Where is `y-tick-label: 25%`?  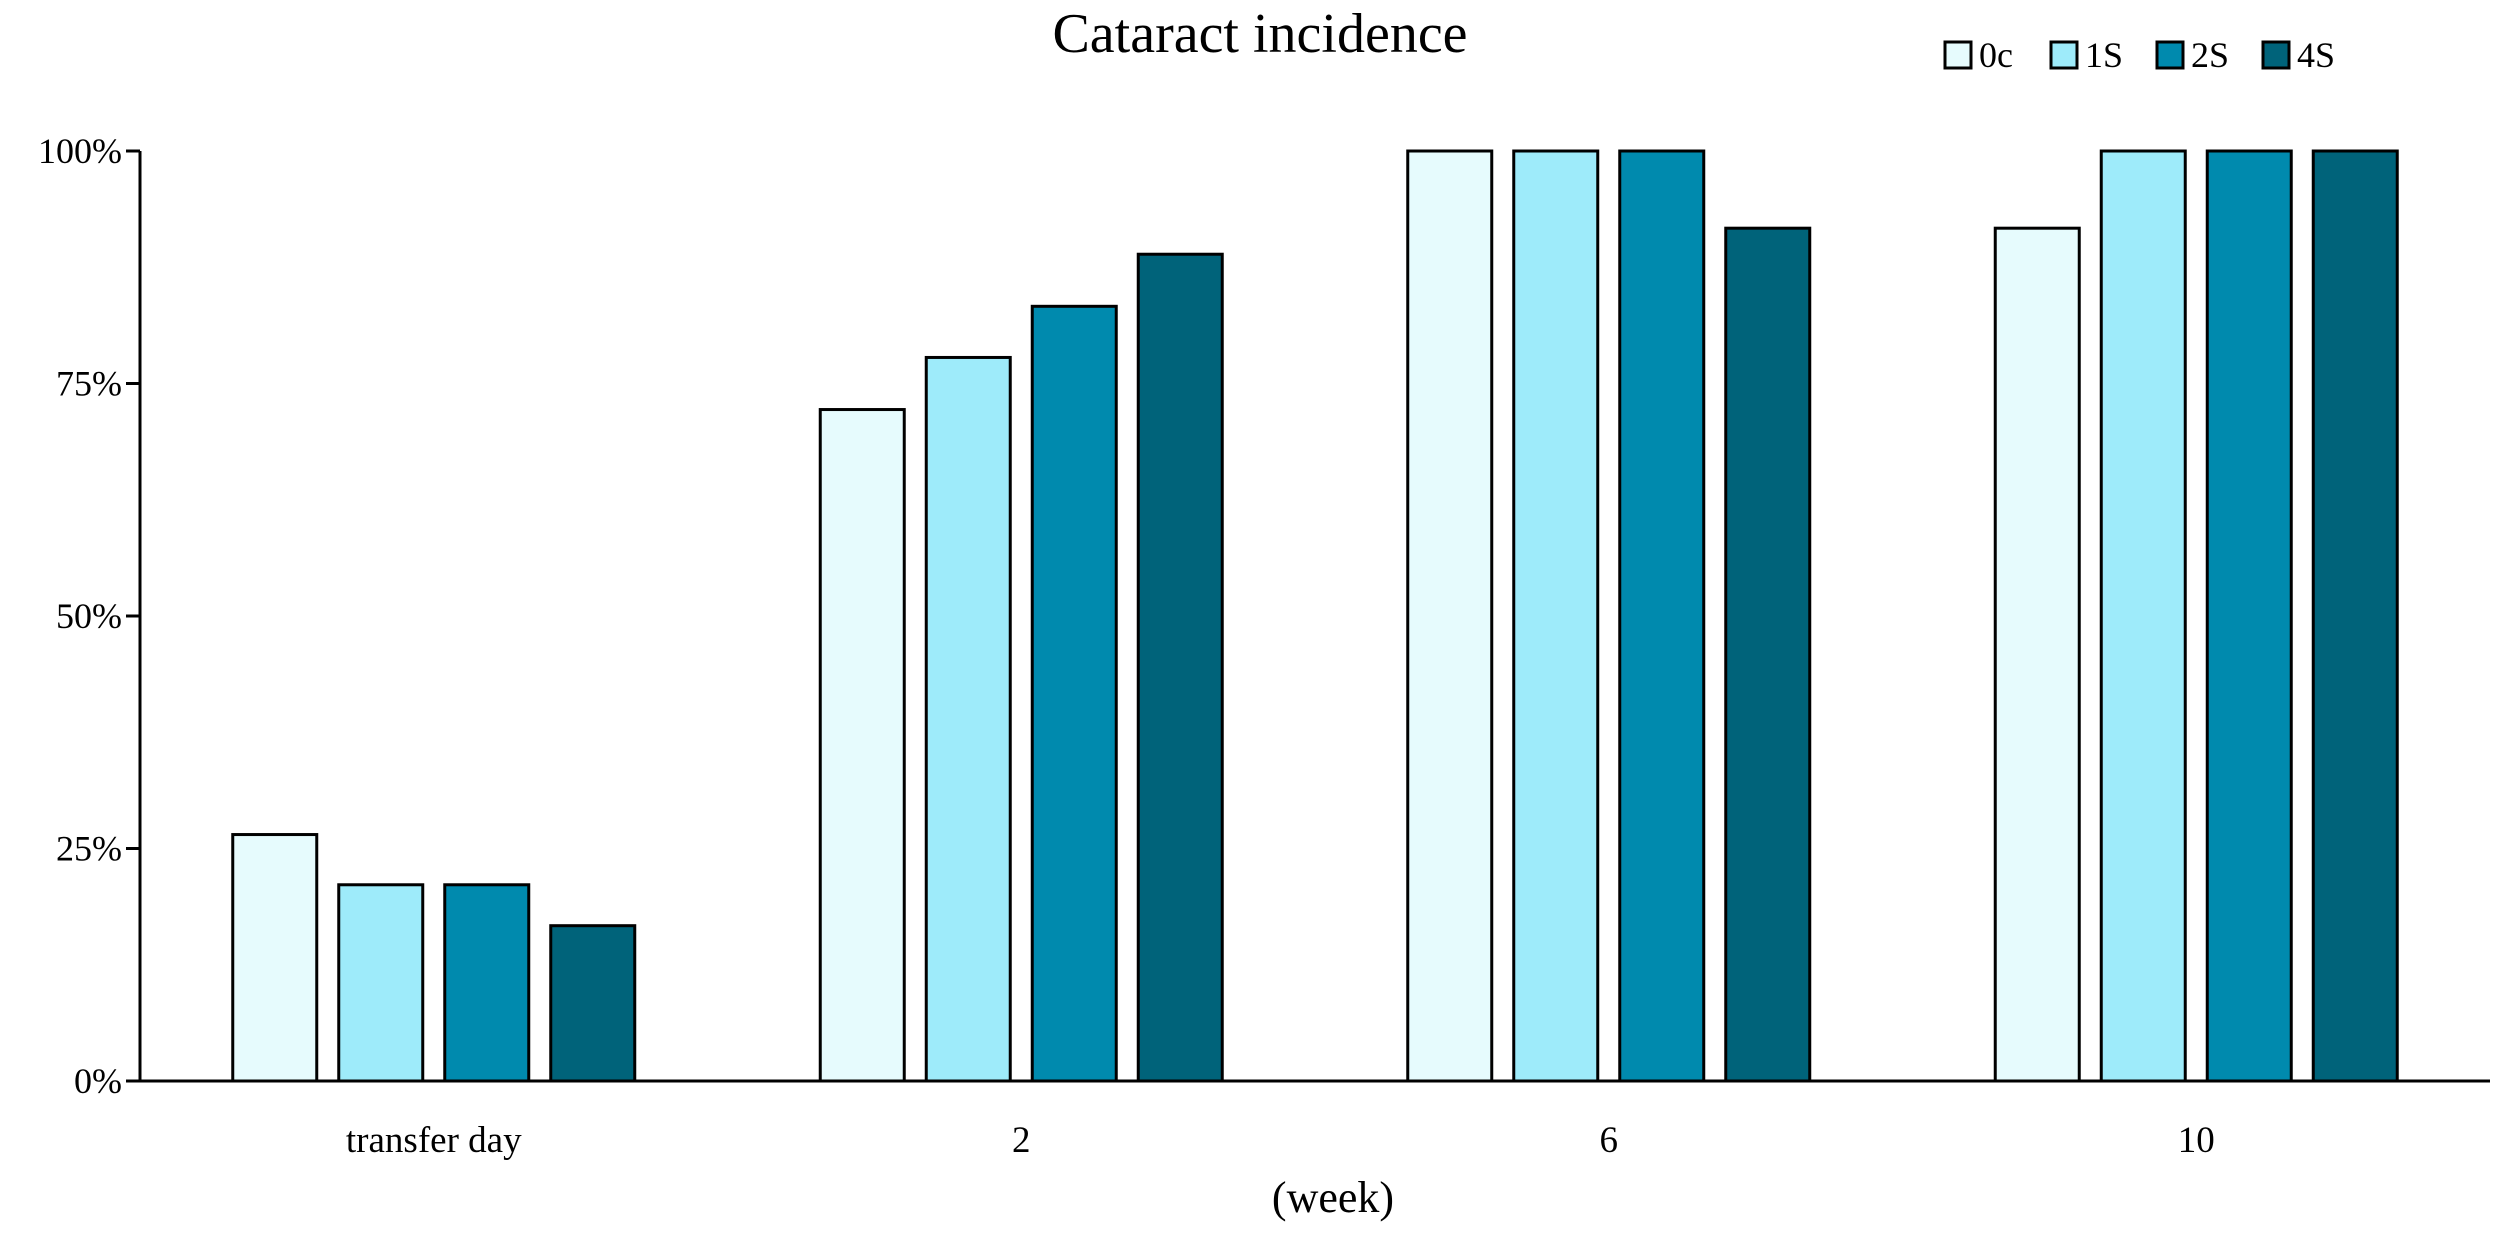
y-tick-label: 25% is located at coordinates (89, 849).